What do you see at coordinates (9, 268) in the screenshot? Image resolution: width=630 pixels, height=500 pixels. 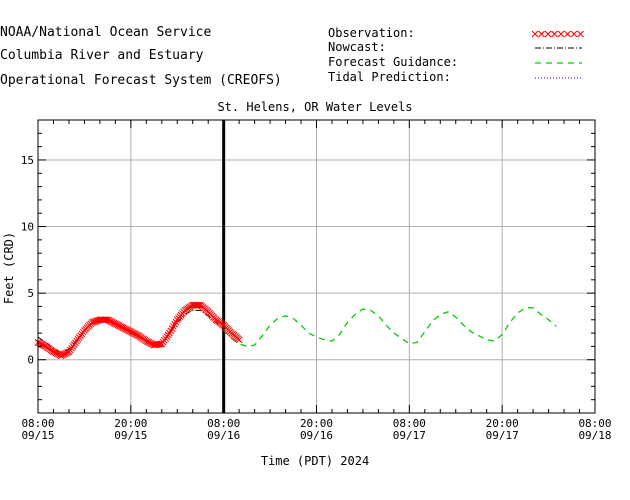 I see `y-axis-label: Feet (CRD)` at bounding box center [9, 268].